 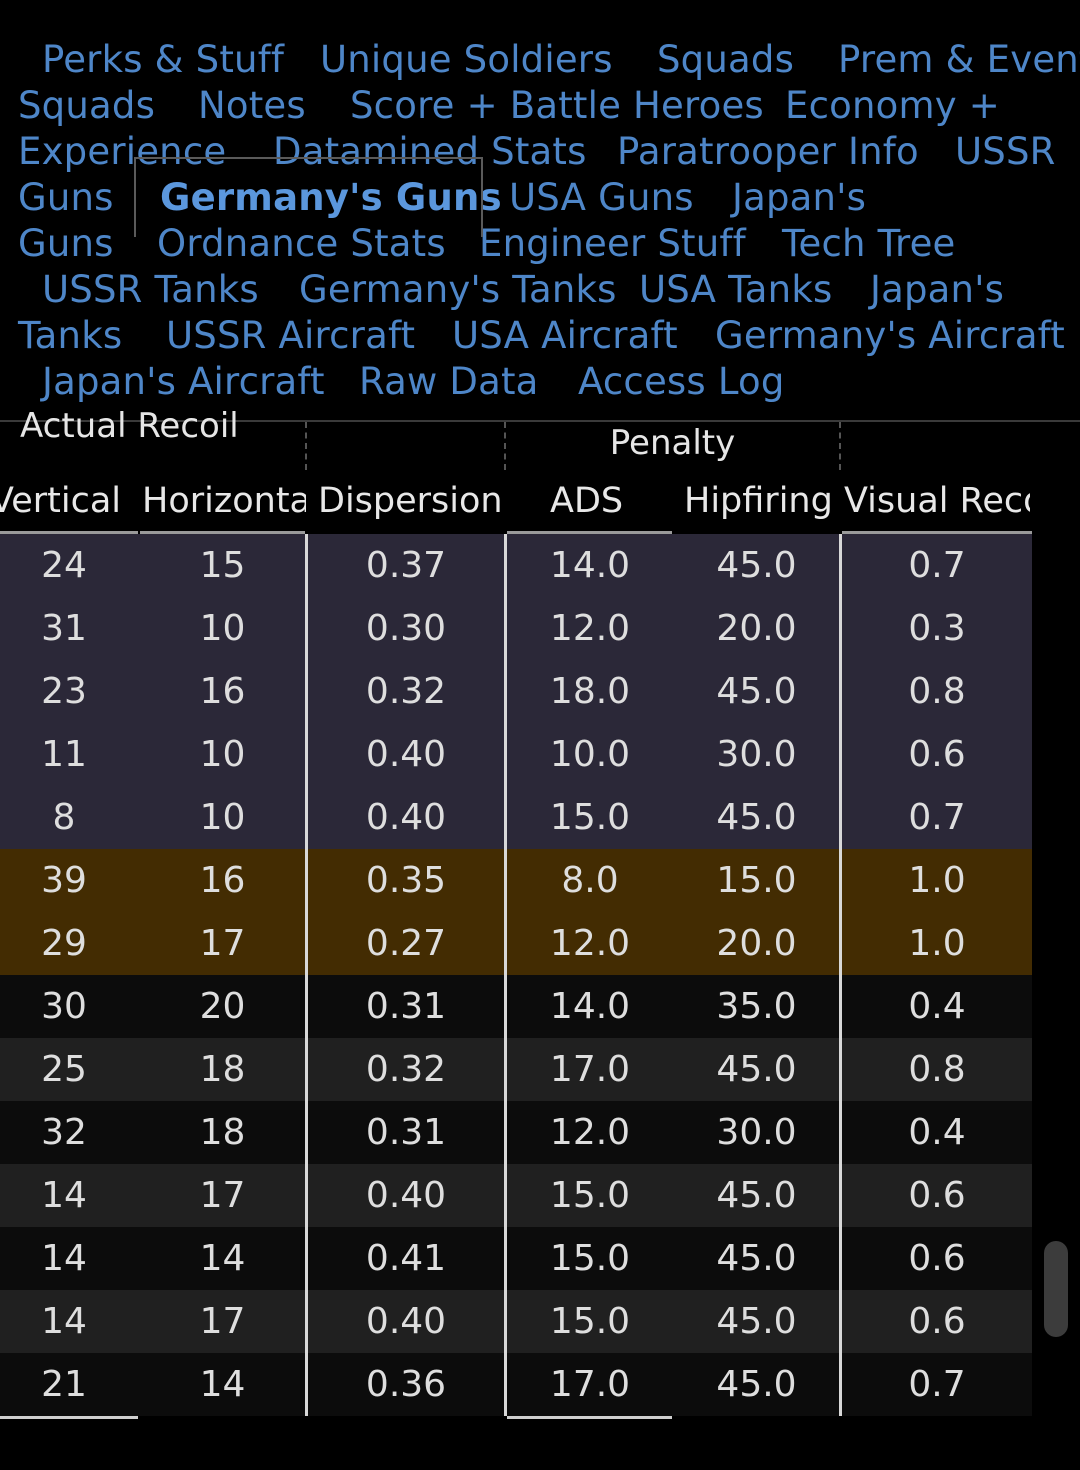 I want to click on table-row: 24 15 0.37 14.0 45.0 0.7, so click(x=516, y=565).